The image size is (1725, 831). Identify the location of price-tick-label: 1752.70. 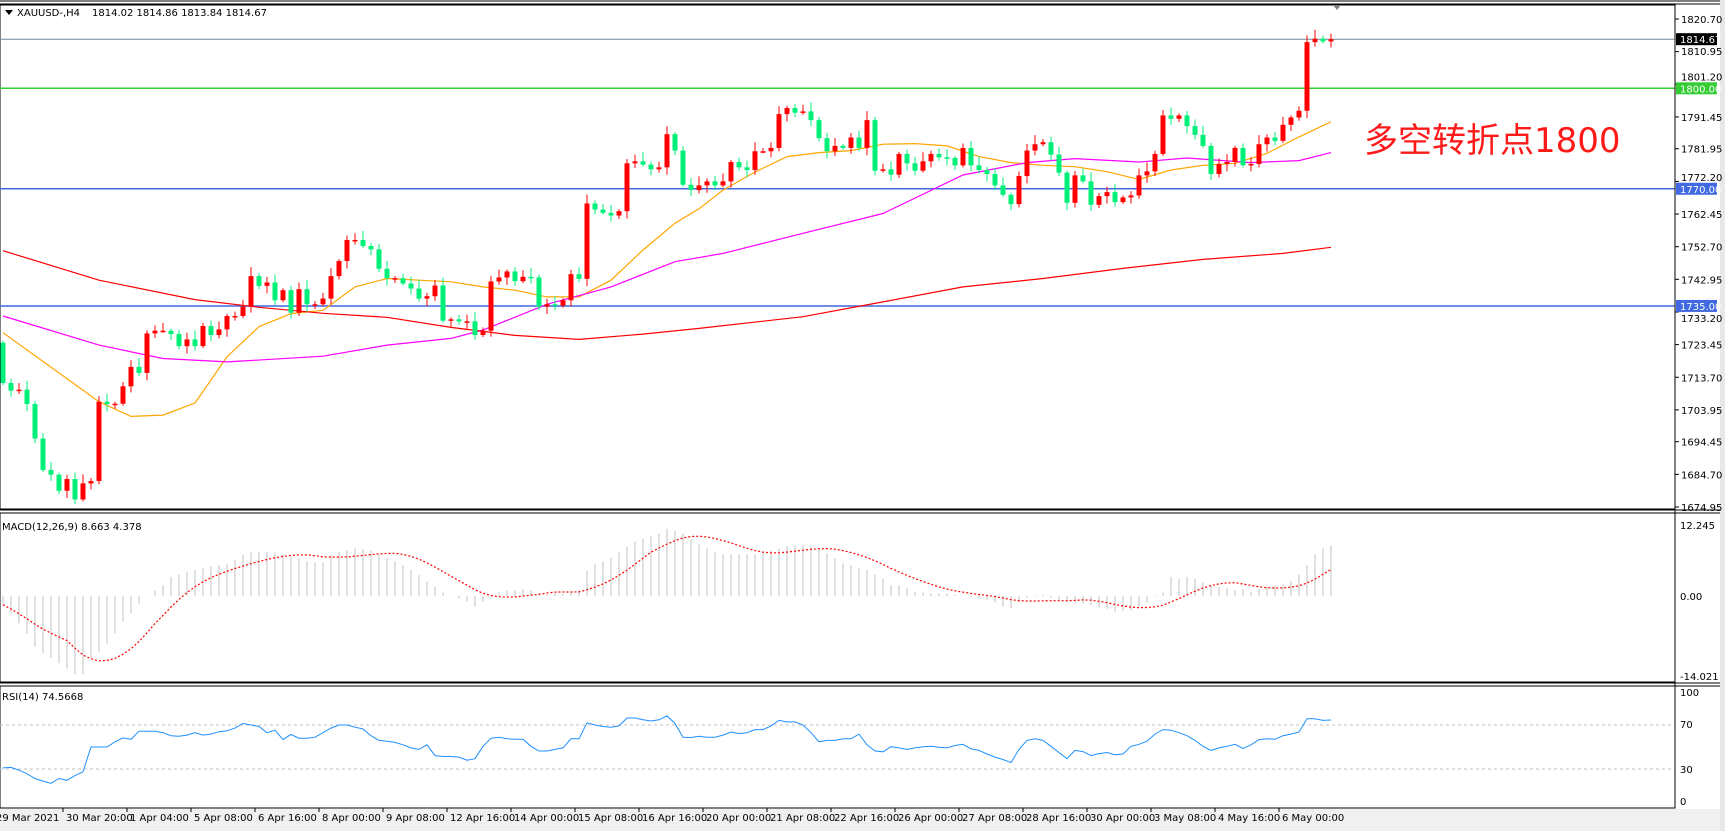
(1701, 248).